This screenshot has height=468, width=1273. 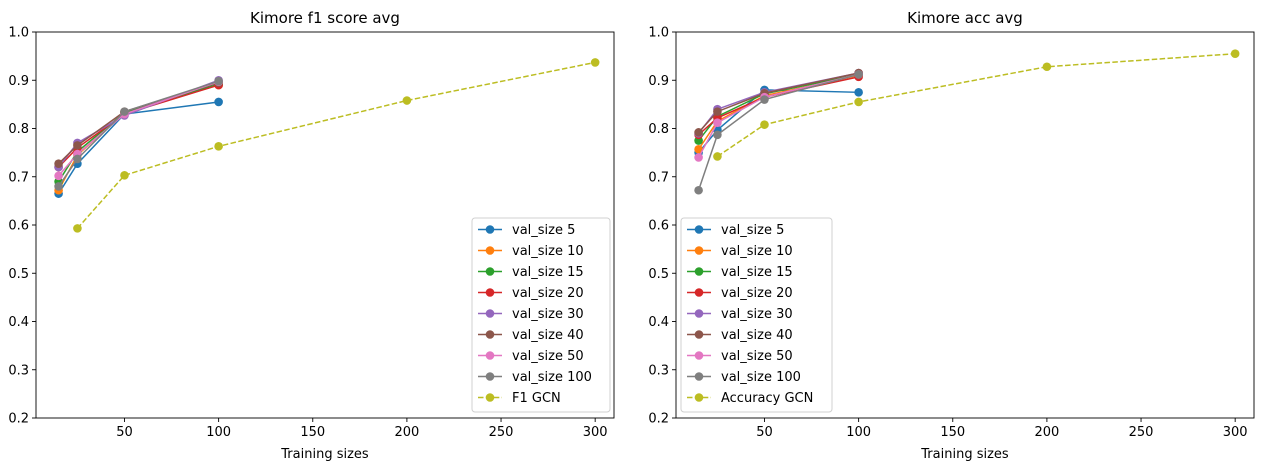 I want to click on legend-label: val_size 50, so click(x=548, y=356).